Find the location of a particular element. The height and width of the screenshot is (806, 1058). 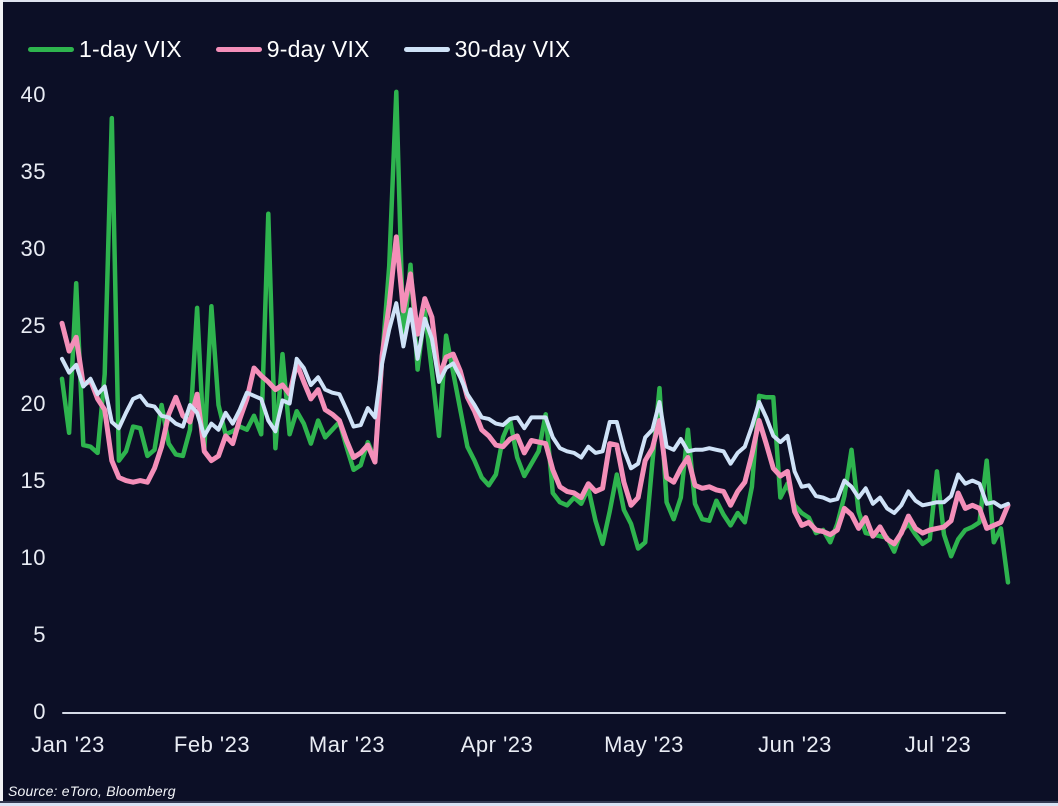

x-tick-label: Mar '23 is located at coordinates (347, 744).